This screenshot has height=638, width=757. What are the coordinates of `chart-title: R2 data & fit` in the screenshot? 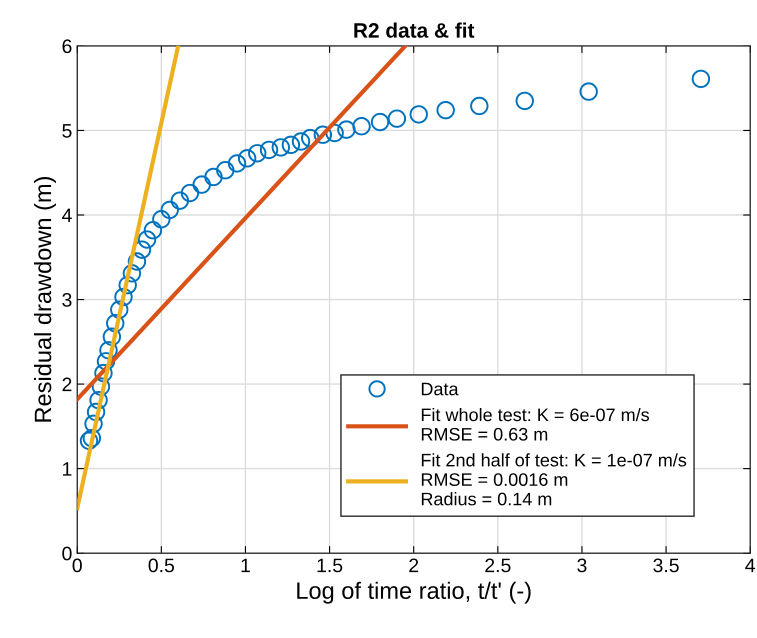 It's located at (414, 30).